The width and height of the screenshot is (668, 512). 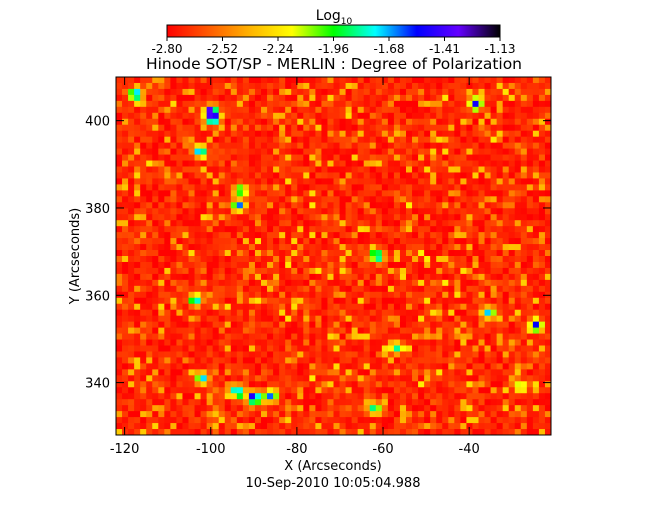 I want to click on x-tick-label: -40, so click(x=469, y=449).